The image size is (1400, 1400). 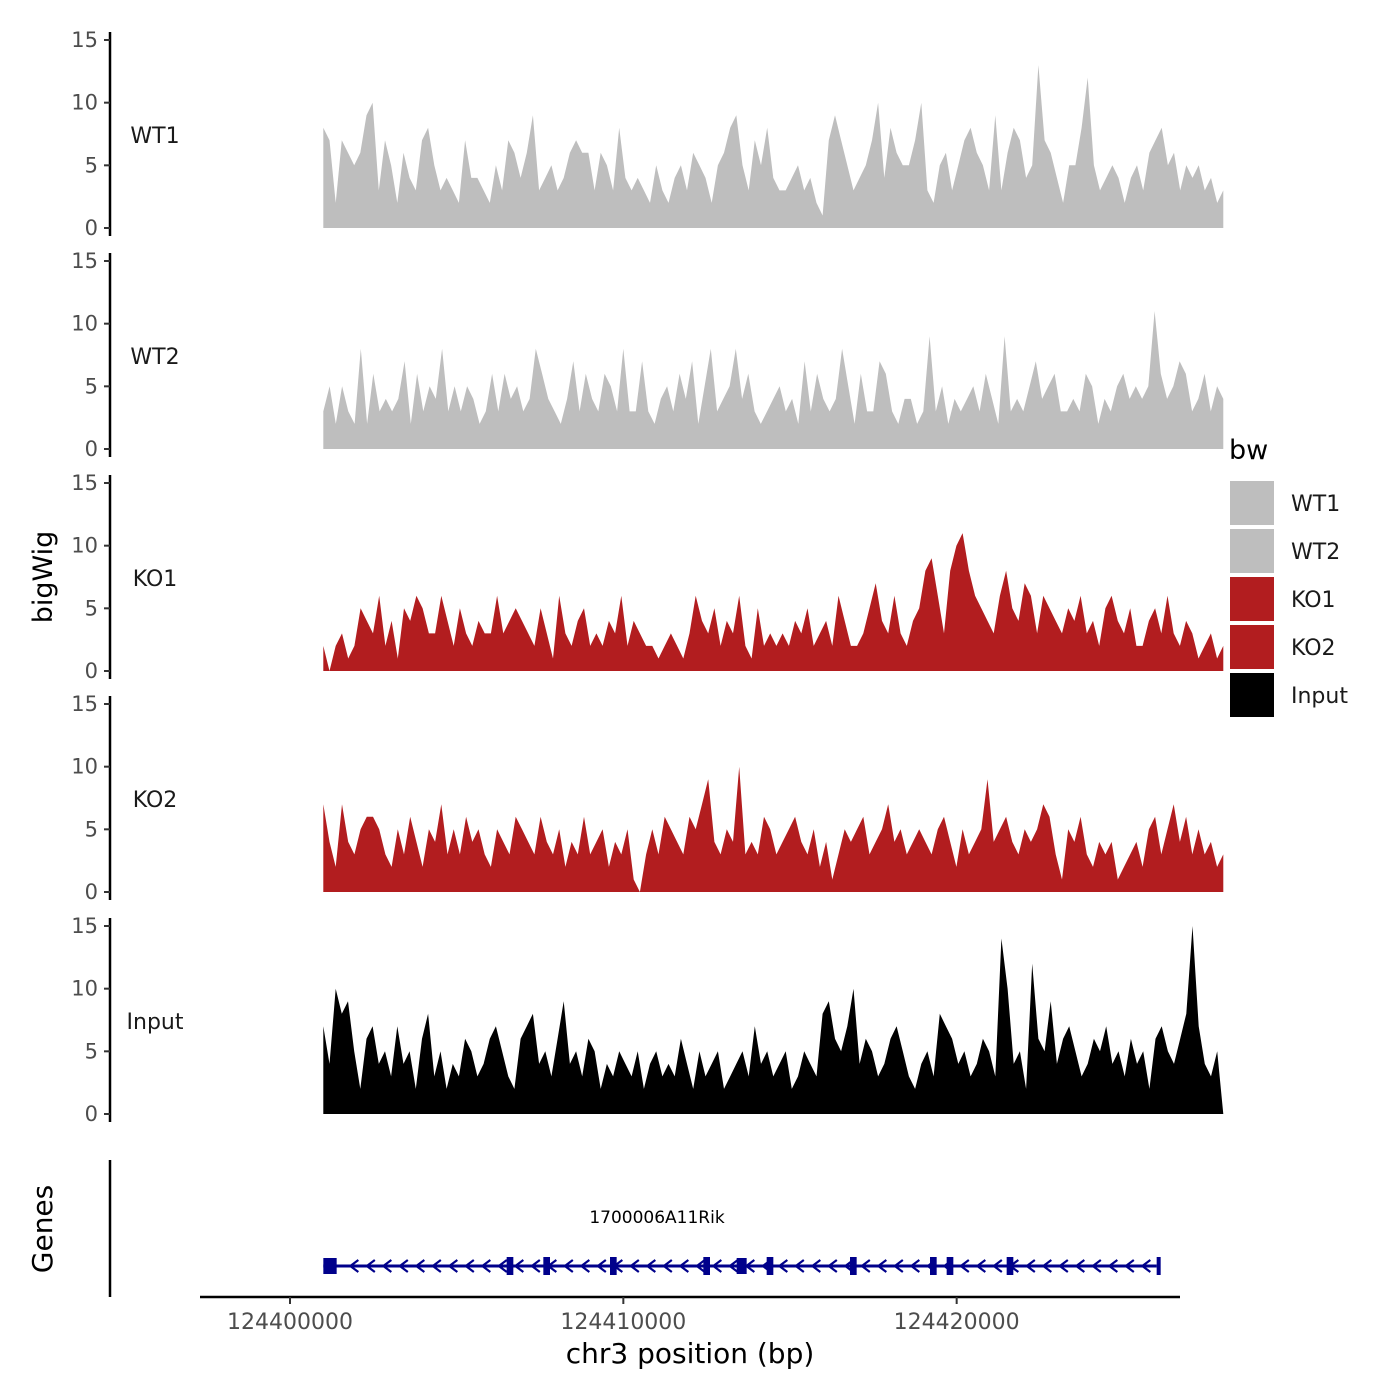 What do you see at coordinates (773, 380) in the screenshot?
I see `area-series-wt2` at bounding box center [773, 380].